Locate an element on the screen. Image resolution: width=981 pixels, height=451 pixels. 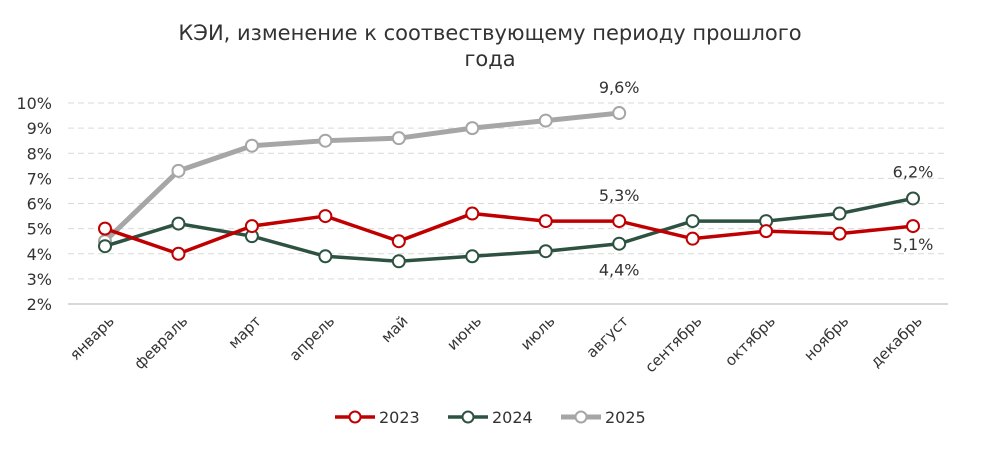
series-line-2023 is located at coordinates (509, 233).